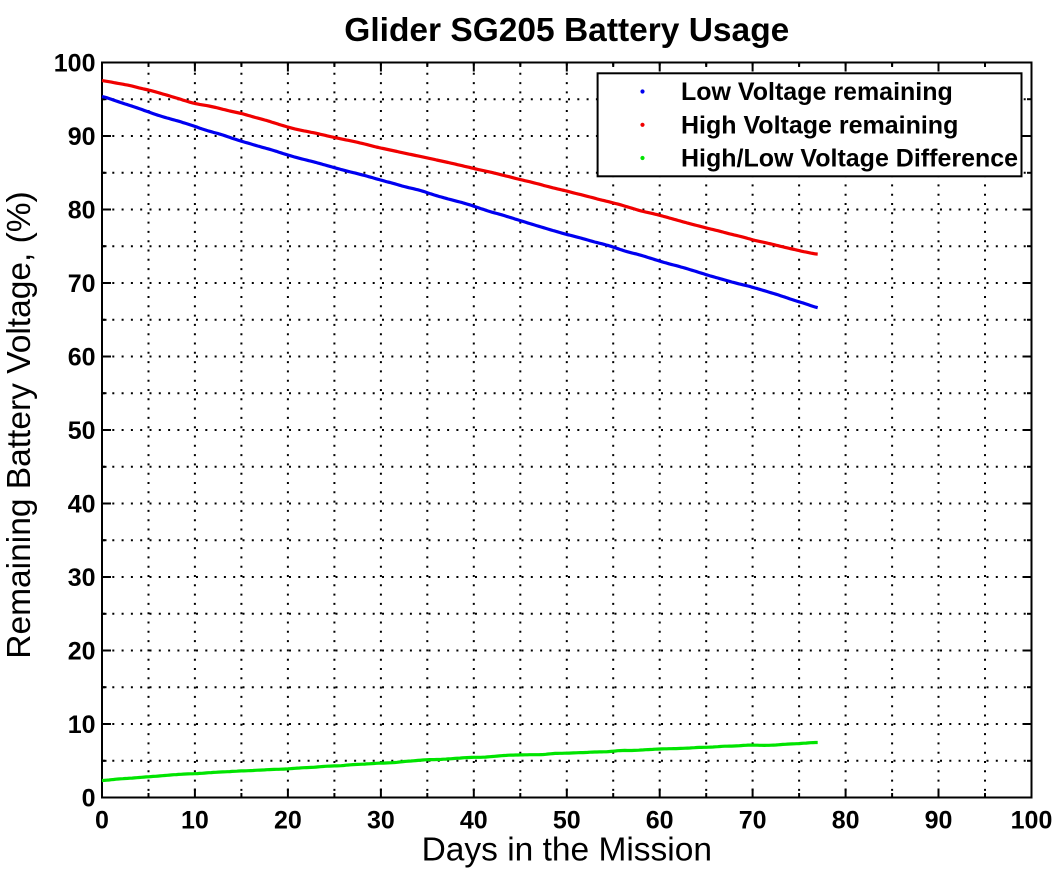  What do you see at coordinates (567, 850) in the screenshot?
I see `svg-text: Days in the Mission` at bounding box center [567, 850].